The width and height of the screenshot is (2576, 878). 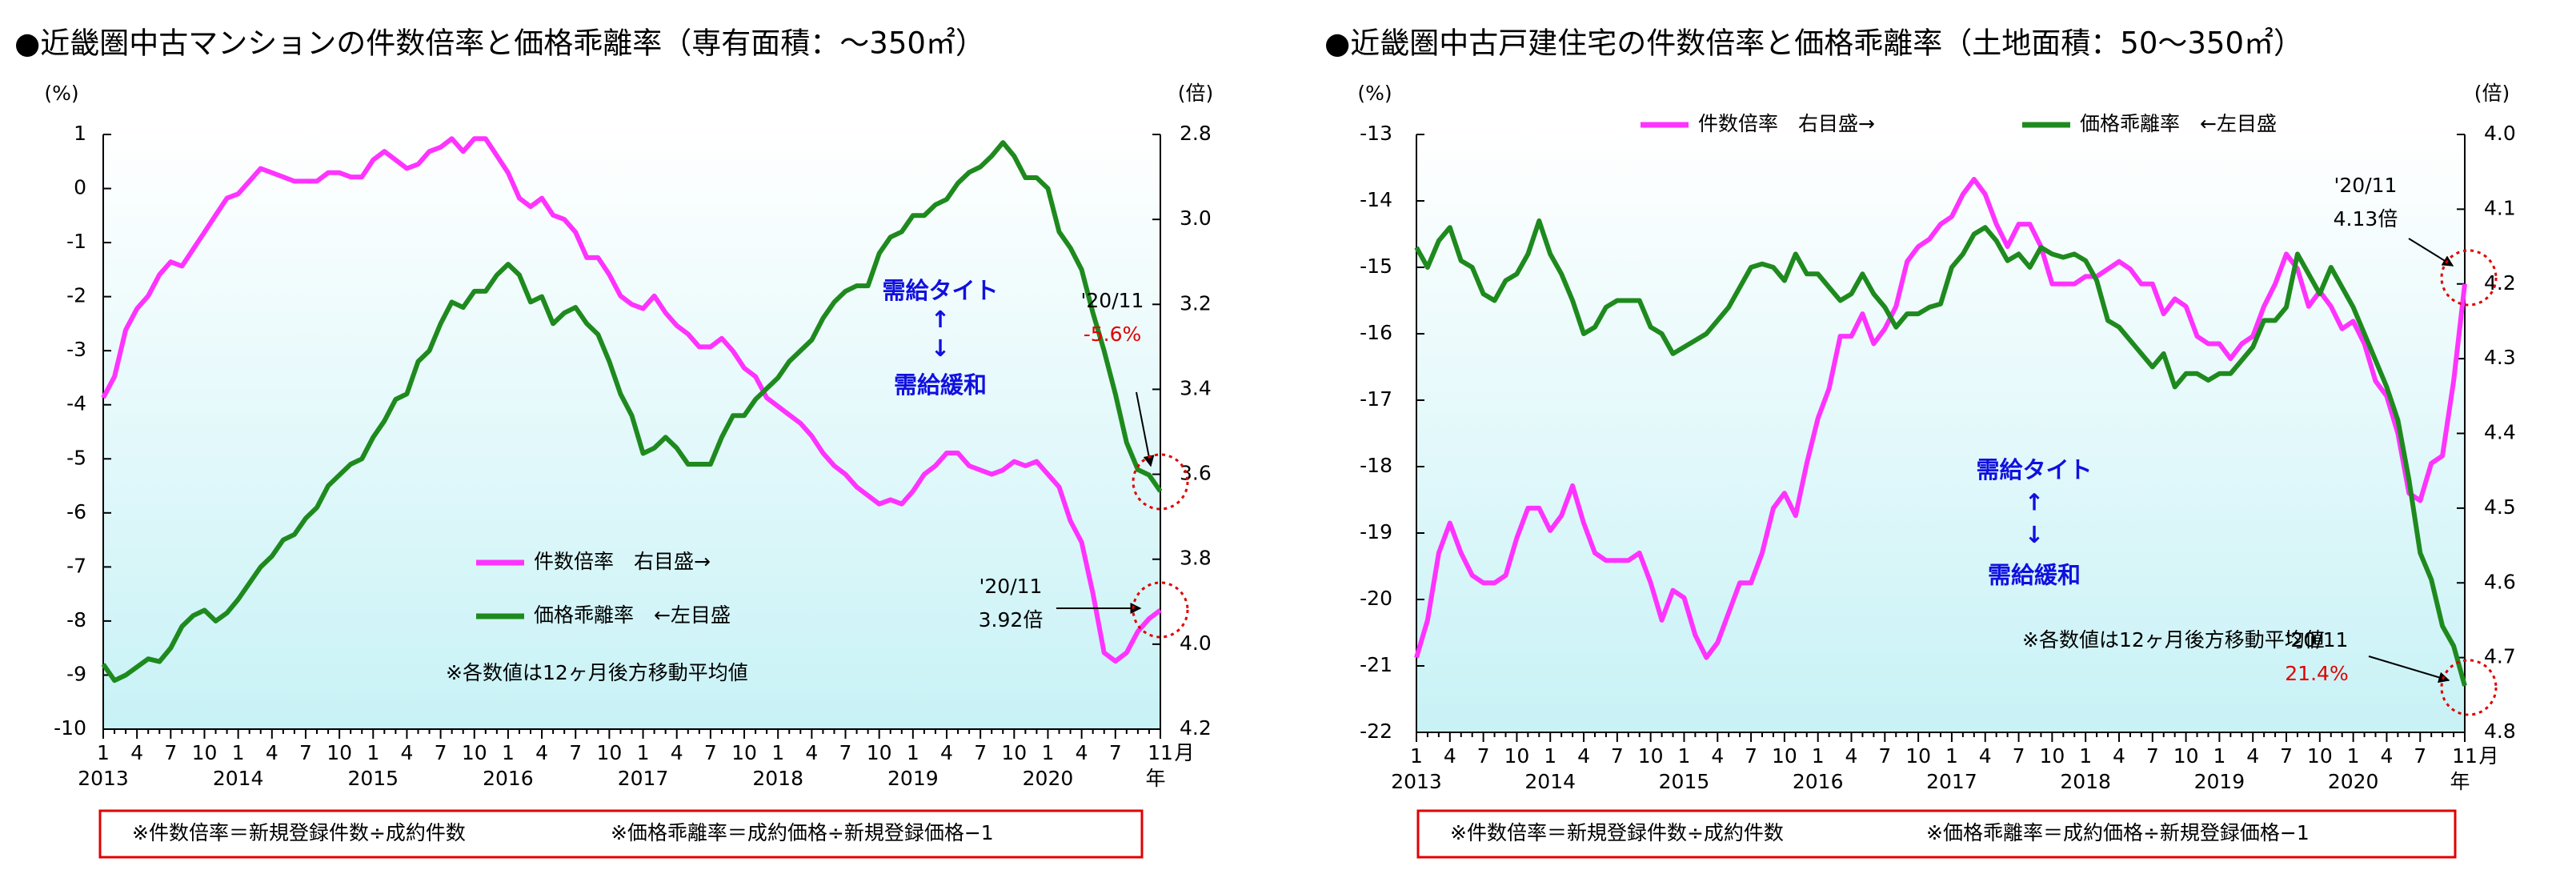 I want to click on chart-title: ●近畿圏中古マンションの件数倍率と価格乖離率（専有面積：～350㎡）, so click(x=499, y=44).